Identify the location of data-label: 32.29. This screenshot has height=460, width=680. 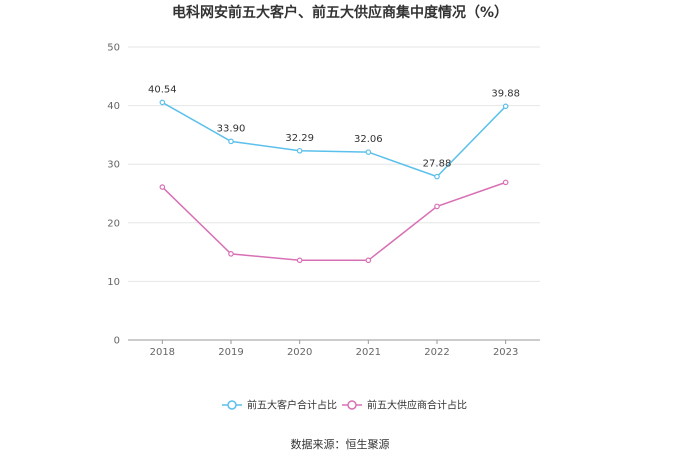
(299, 138).